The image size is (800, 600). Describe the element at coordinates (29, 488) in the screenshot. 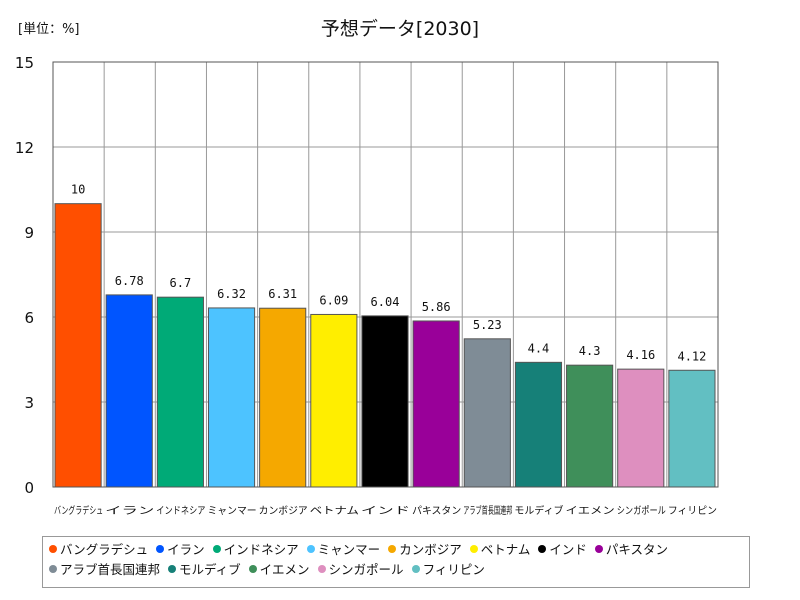

I see `y-tick-label: 0` at that location.